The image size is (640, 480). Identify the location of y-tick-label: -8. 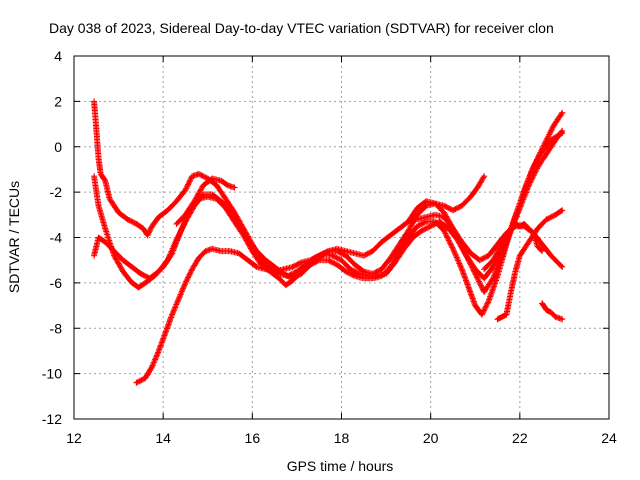
(56, 328).